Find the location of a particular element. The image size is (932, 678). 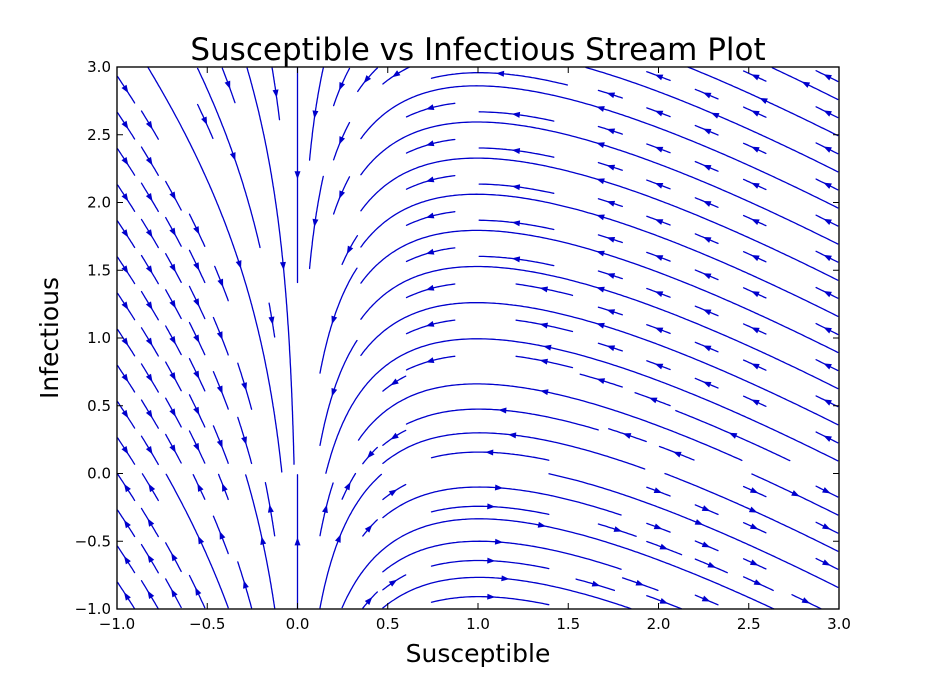

y-tick-label: 2.0 is located at coordinates (99, 203).